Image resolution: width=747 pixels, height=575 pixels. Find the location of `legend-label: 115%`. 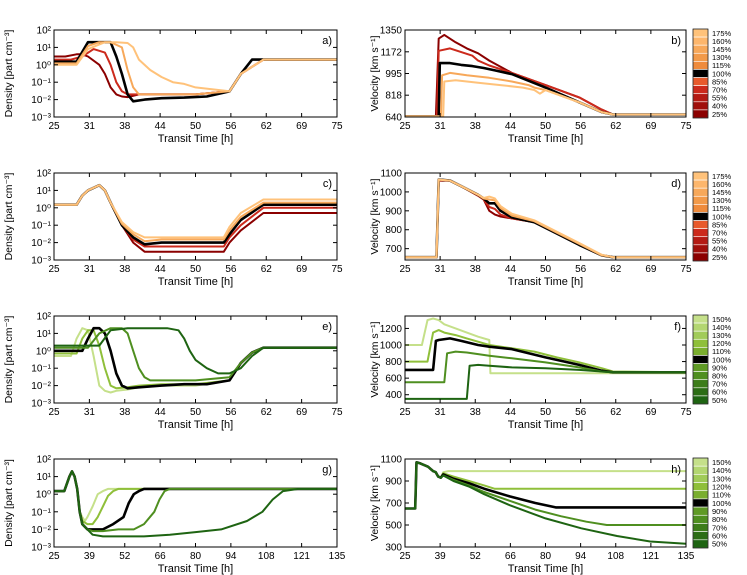

legend-label: 115% is located at coordinates (721, 65).